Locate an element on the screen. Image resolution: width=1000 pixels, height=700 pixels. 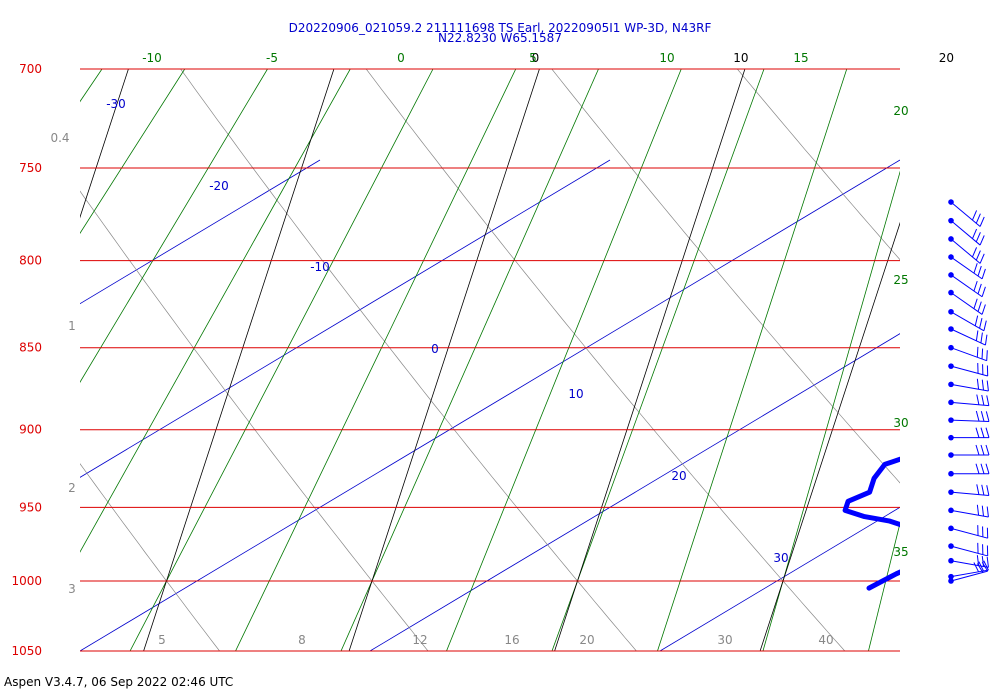
pressure-tick-label: 950 is located at coordinates (30, 507).